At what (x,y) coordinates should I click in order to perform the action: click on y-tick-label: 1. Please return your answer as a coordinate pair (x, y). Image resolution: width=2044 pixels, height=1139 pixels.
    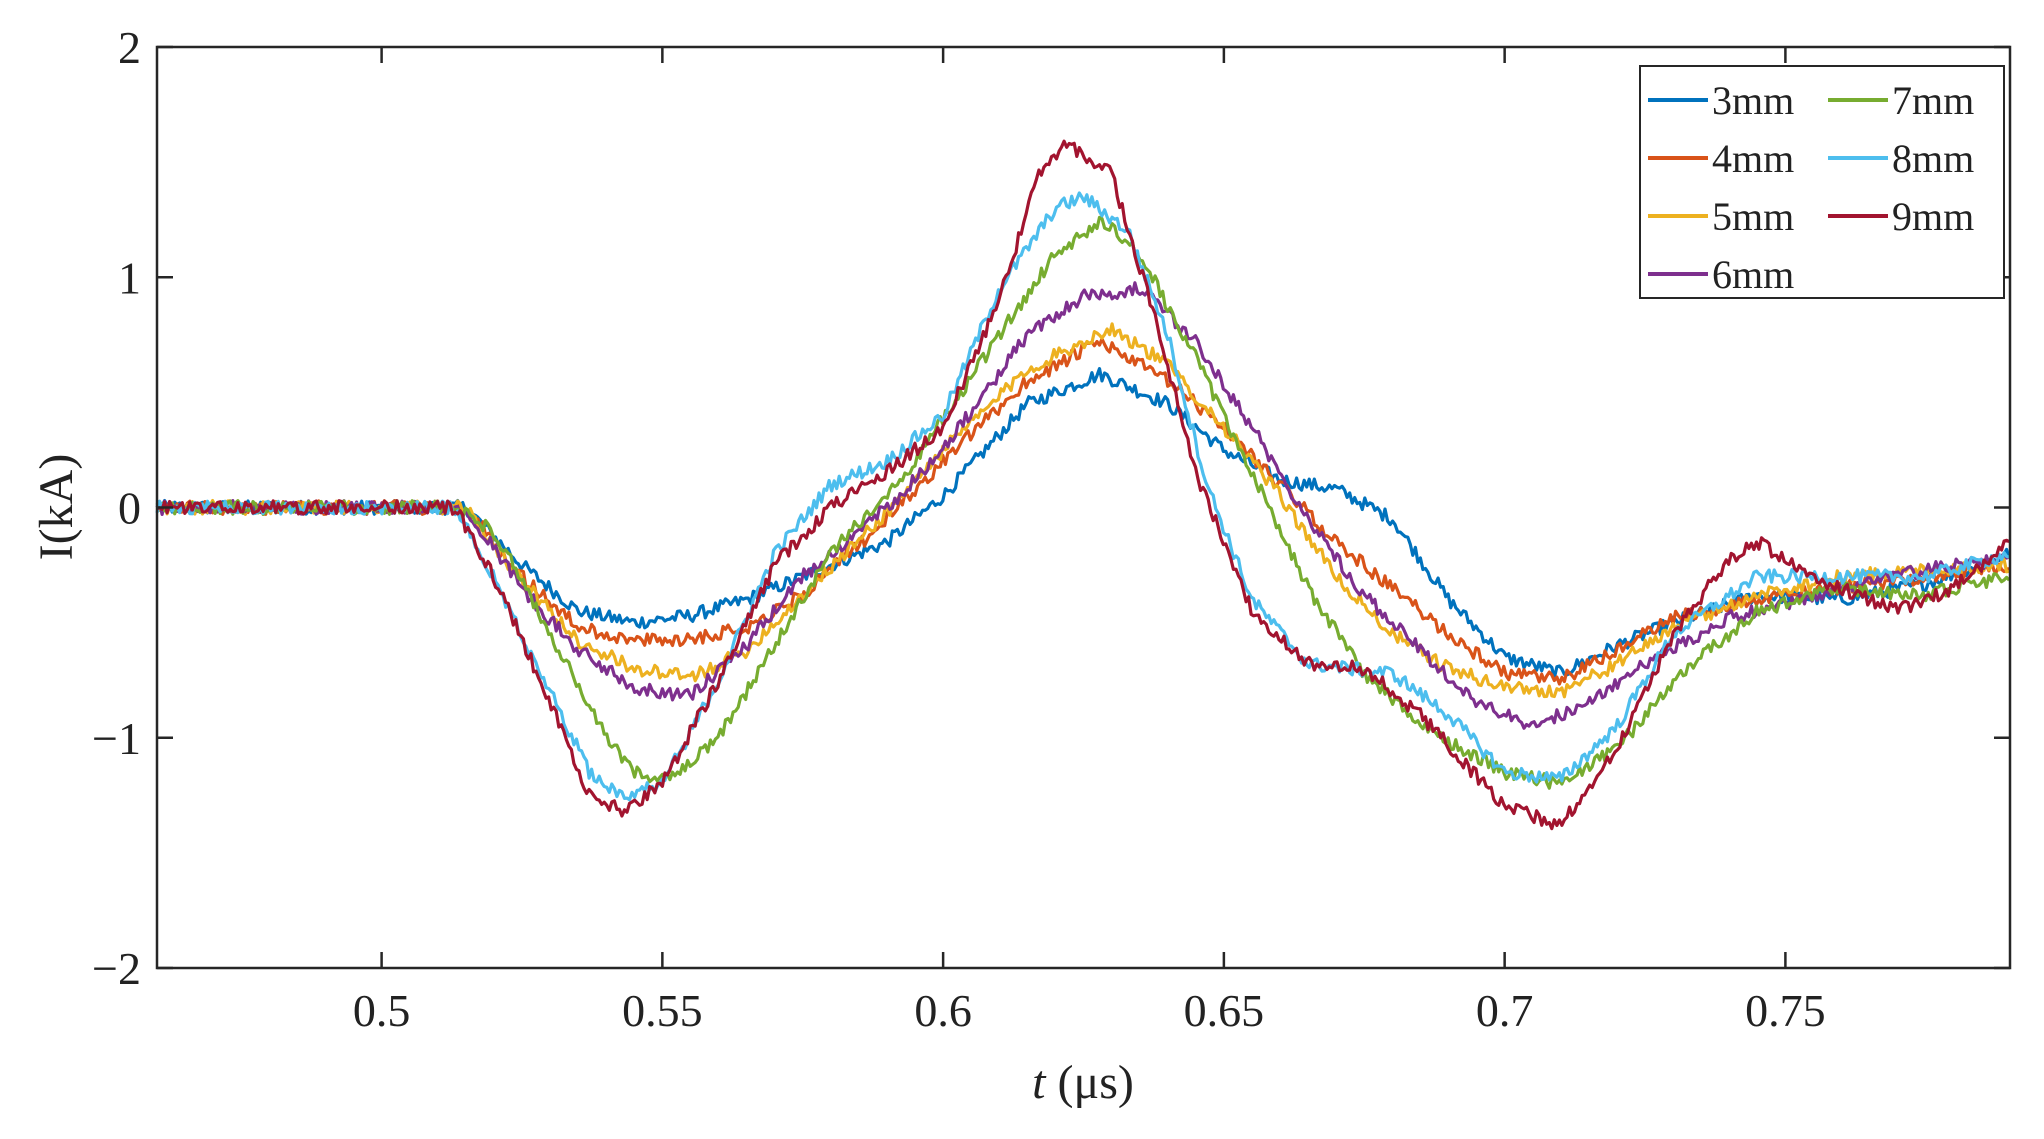
    Looking at the image, I should click on (129, 277).